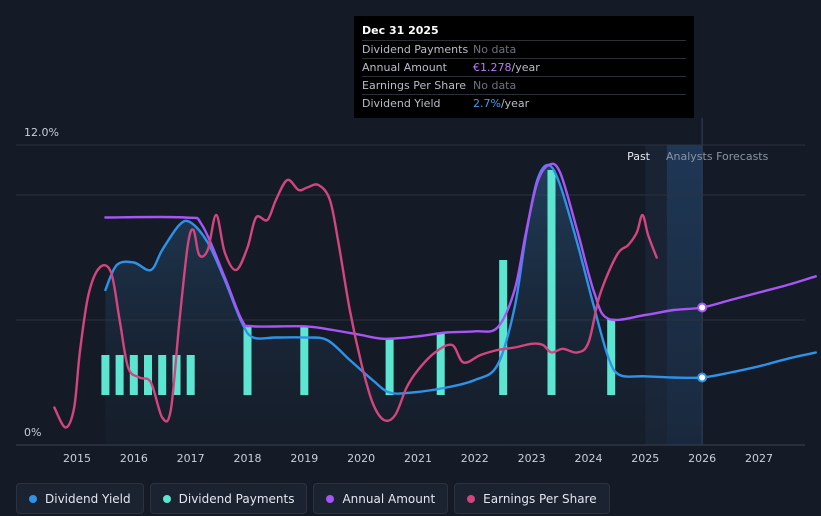 This screenshot has height=516, width=821. I want to click on x-tick-label: 2025, so click(645, 458).